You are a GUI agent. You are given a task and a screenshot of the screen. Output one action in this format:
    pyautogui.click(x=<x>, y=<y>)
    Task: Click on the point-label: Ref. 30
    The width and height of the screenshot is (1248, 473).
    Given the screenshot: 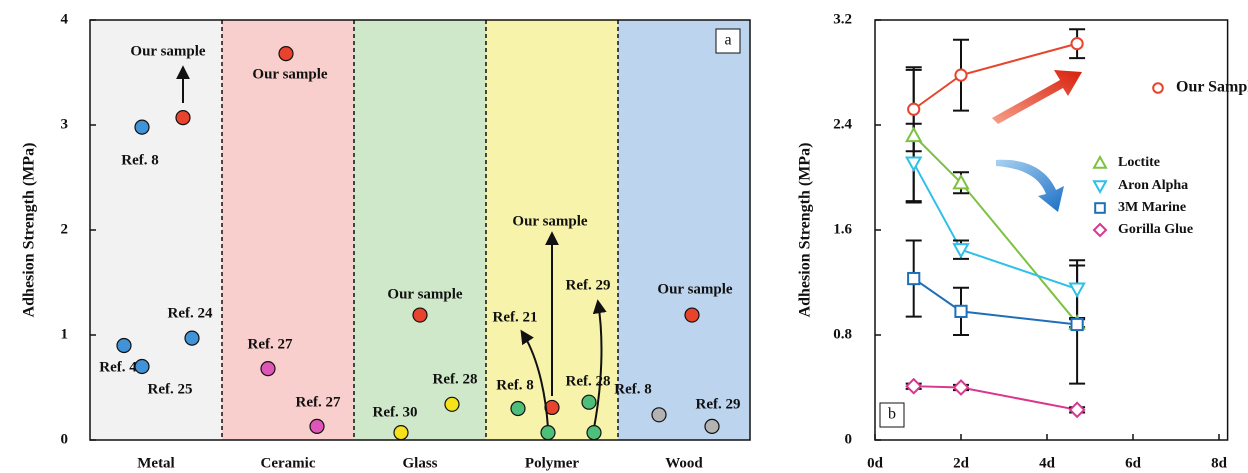 What is the action you would take?
    pyautogui.click(x=395, y=412)
    